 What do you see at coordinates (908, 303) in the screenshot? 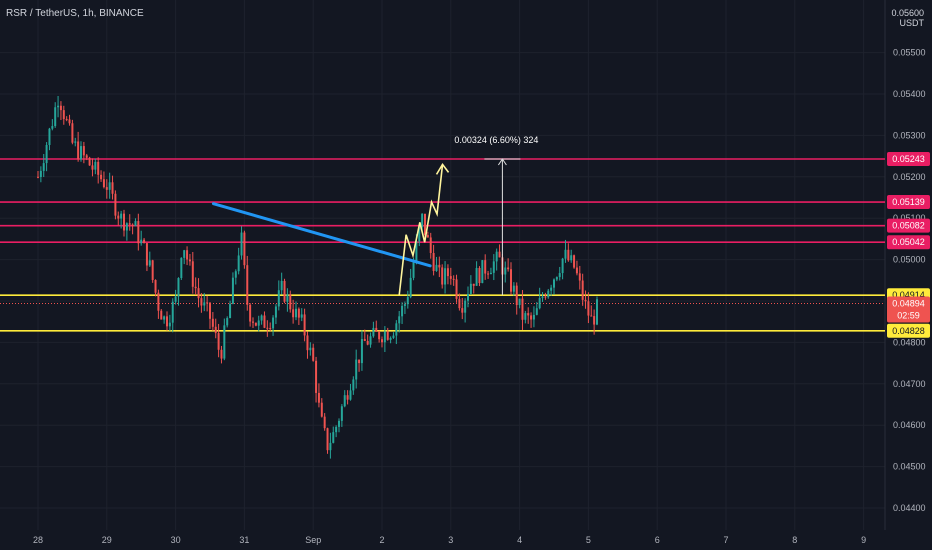
I see `last-price-label: 0.04894` at bounding box center [908, 303].